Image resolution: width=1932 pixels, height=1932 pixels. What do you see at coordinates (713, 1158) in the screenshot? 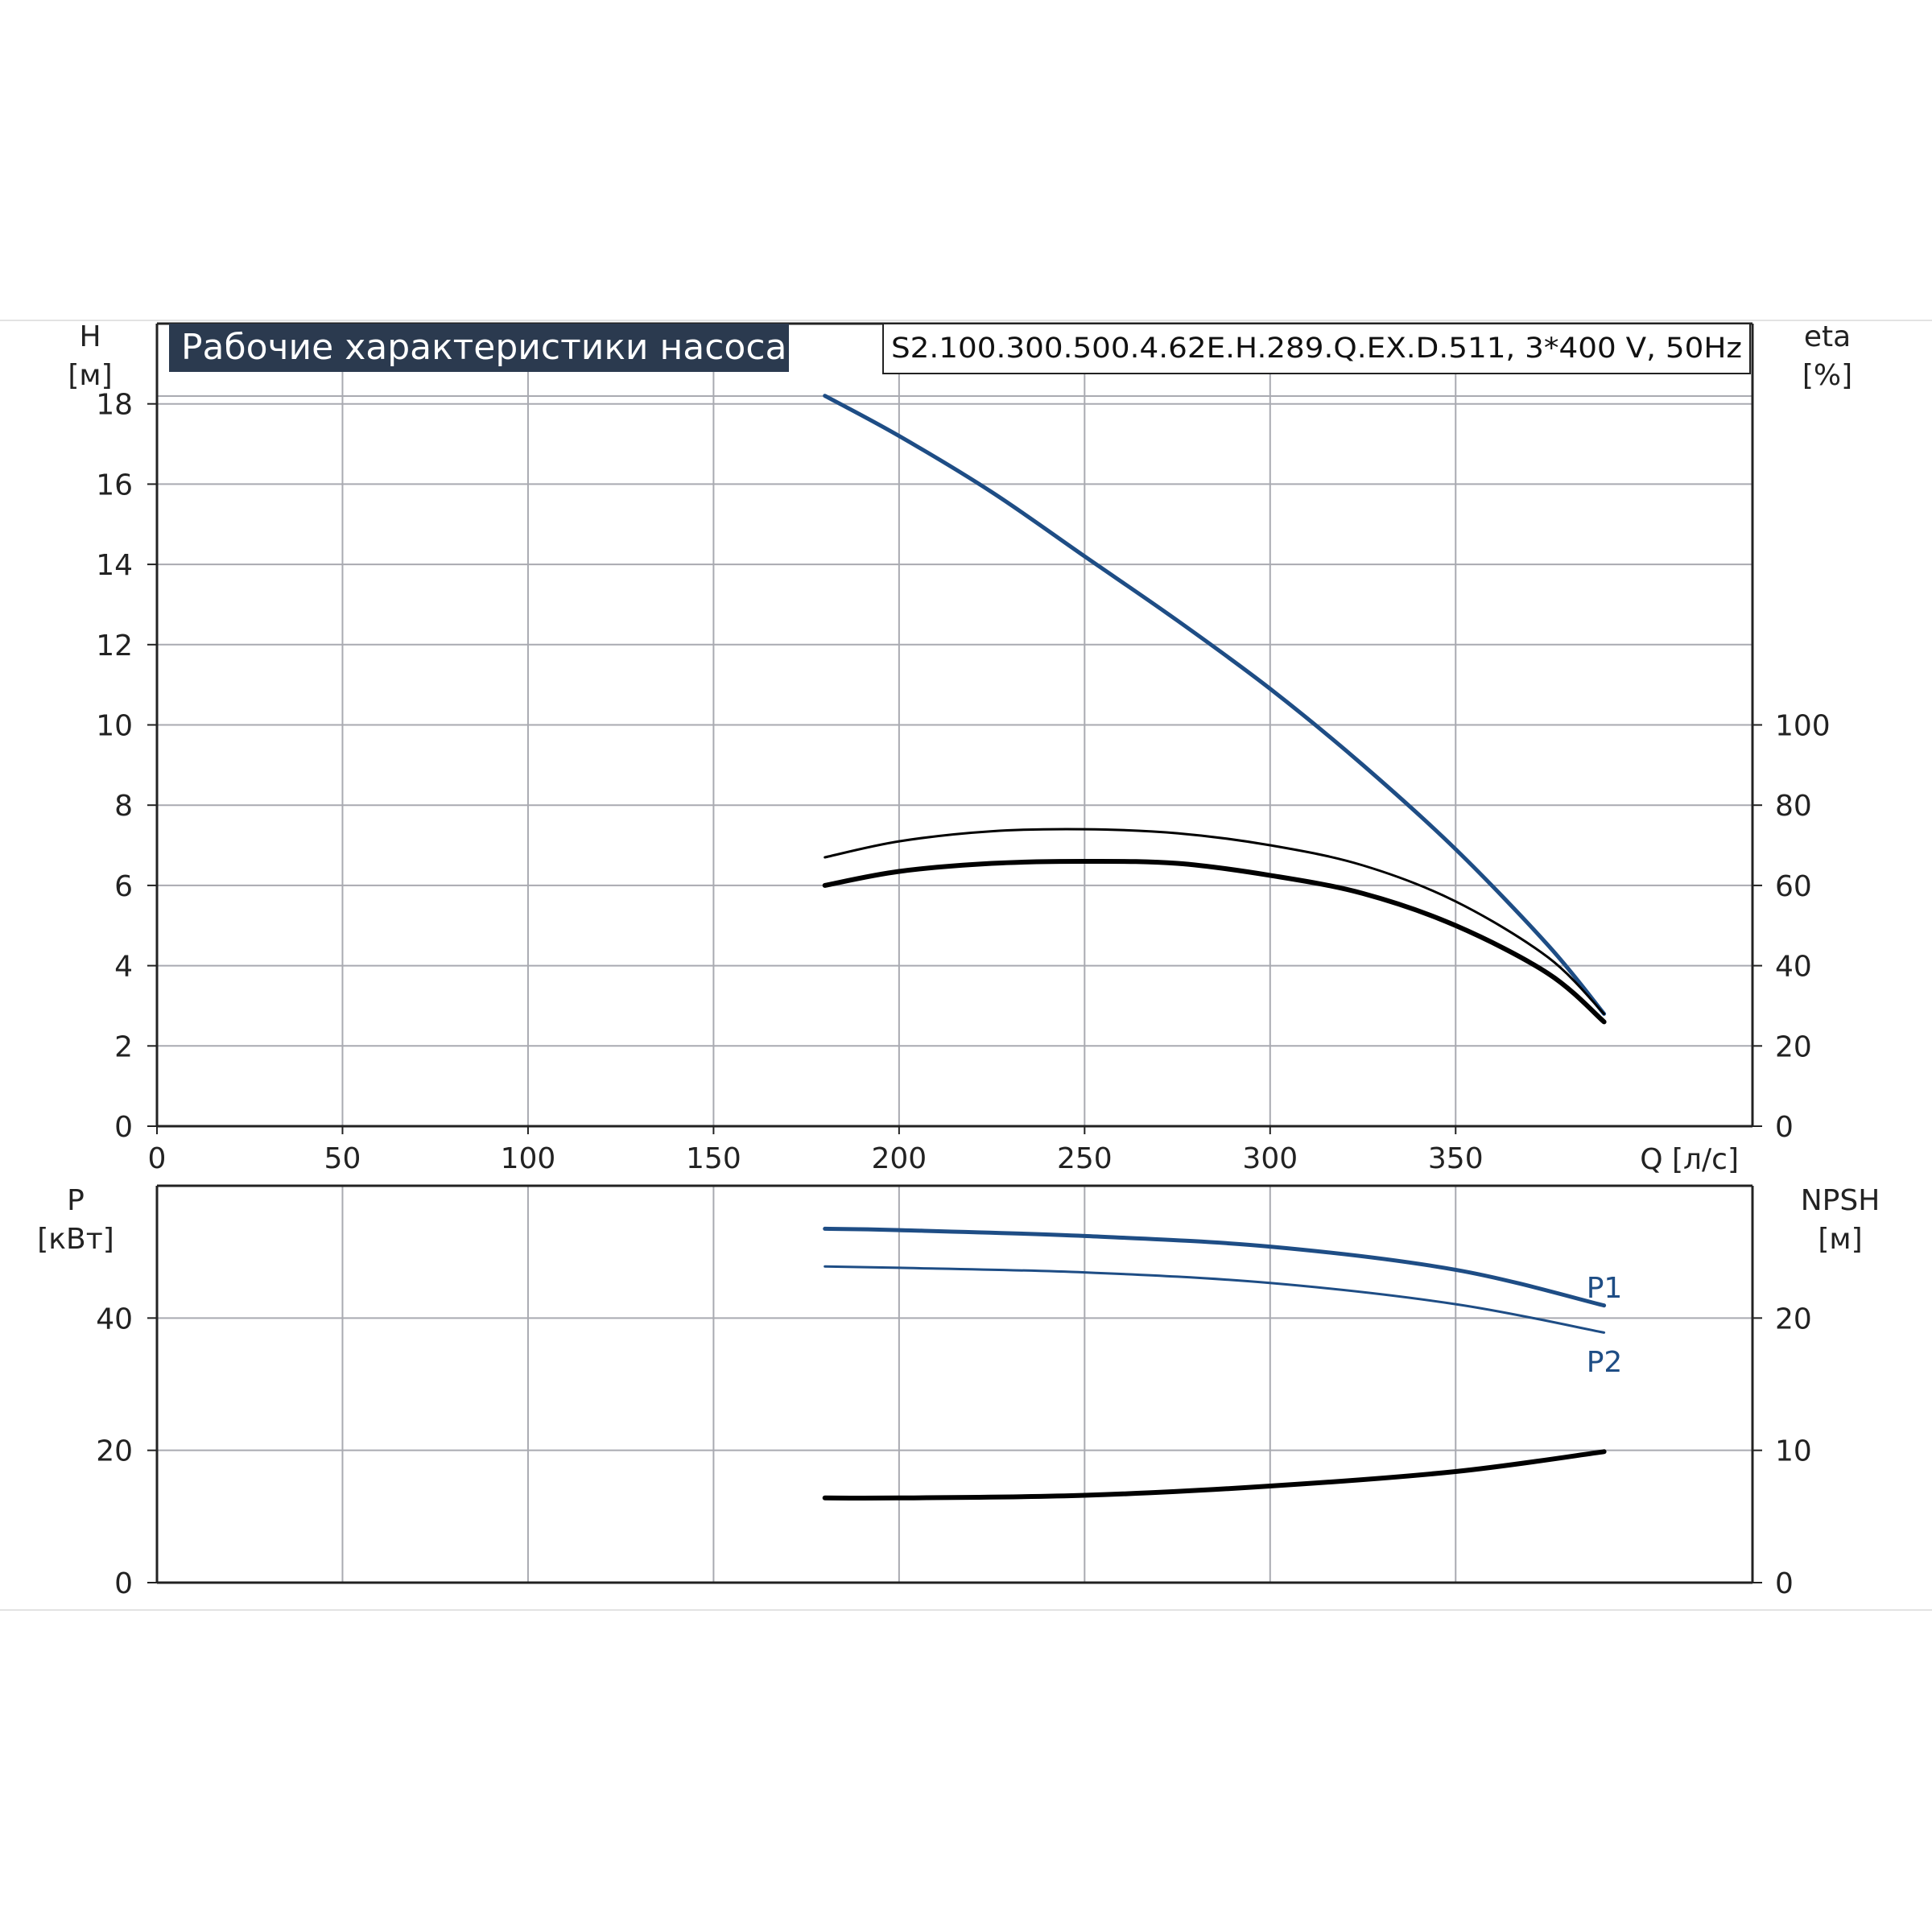
I see `top-x-tick-label: 150` at bounding box center [713, 1158].